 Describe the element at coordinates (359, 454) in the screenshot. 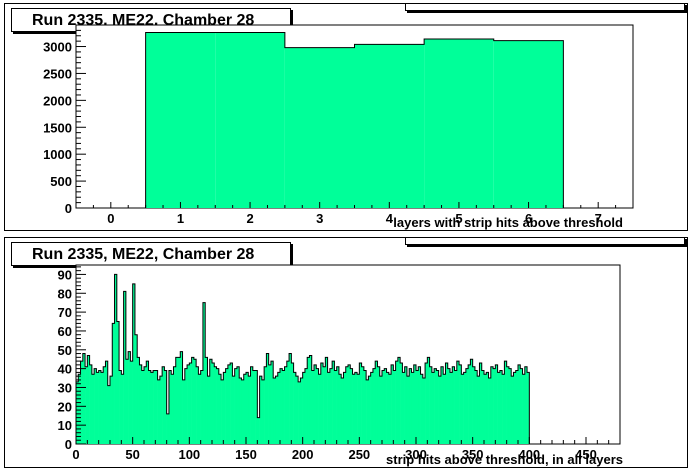

I see `x-tick-label: 250` at that location.